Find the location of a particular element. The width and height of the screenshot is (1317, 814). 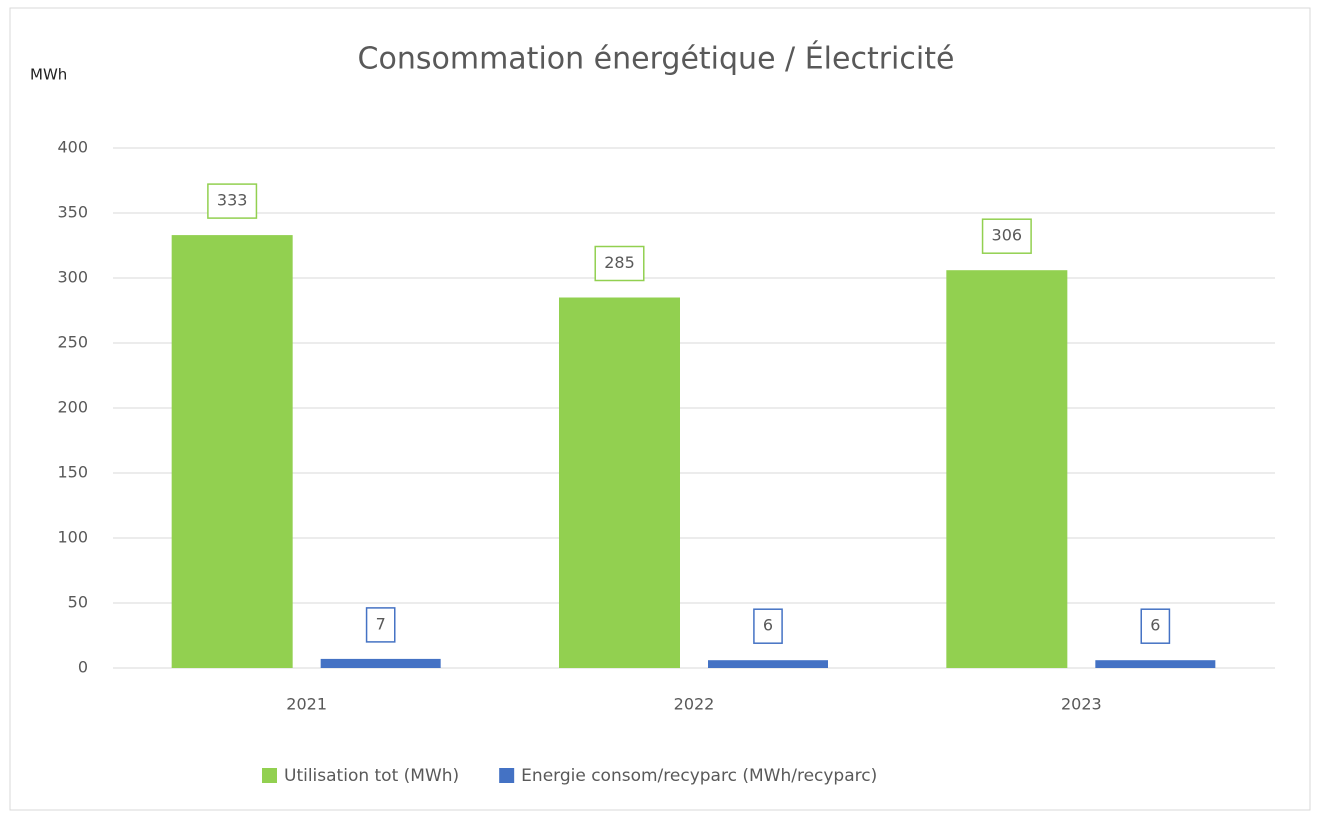

y-tick-label: 150 is located at coordinates (72, 472).